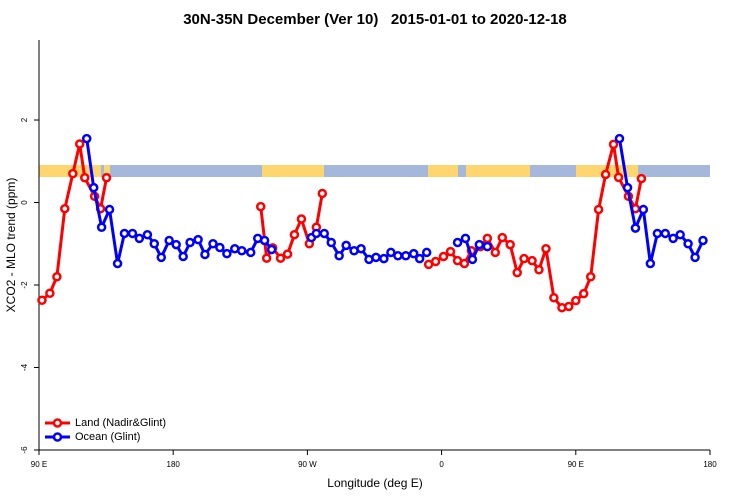 The width and height of the screenshot is (750, 500). I want to click on x-tick-label: 0, so click(441, 464).